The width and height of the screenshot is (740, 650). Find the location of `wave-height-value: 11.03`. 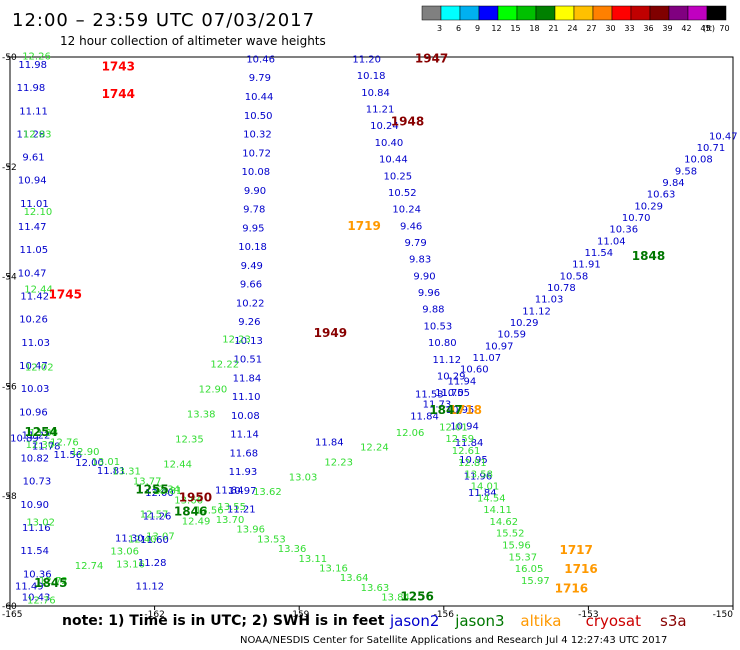

wave-height-value: 11.03 is located at coordinates (549, 300).